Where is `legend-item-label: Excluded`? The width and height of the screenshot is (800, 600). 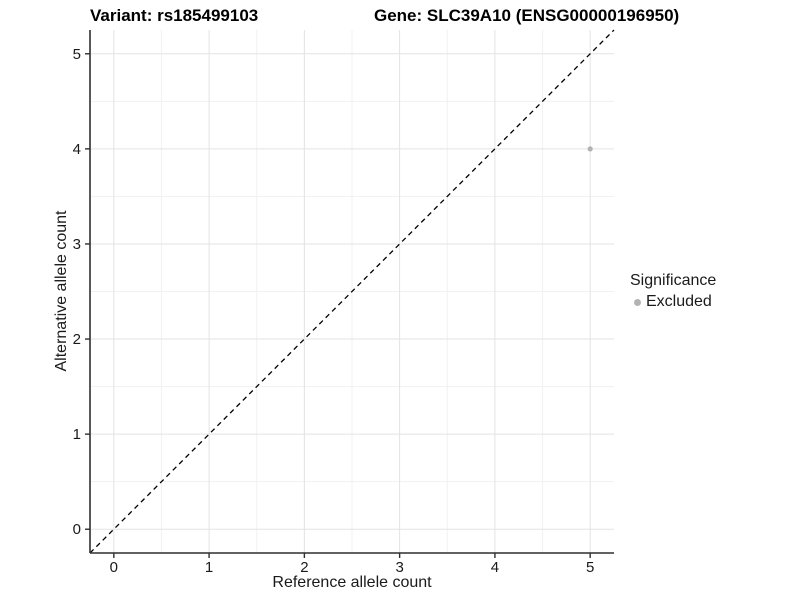
legend-item-label: Excluded is located at coordinates (679, 301).